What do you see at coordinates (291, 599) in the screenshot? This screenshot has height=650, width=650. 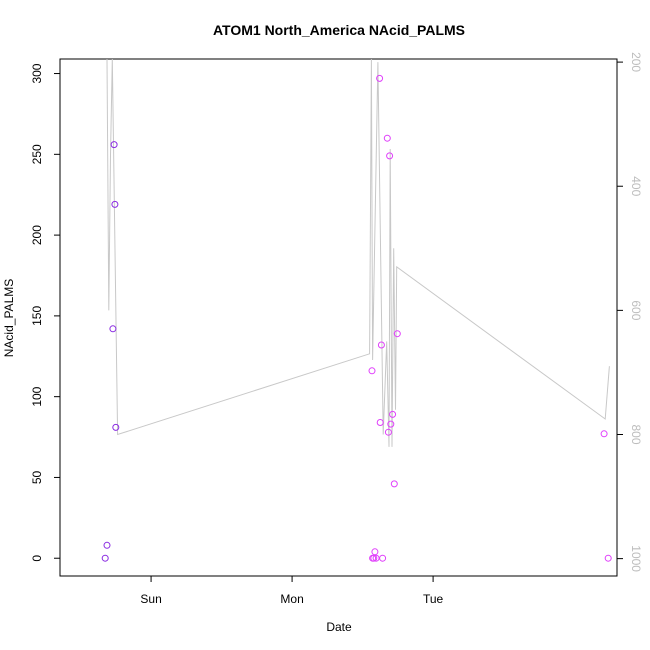 I see `x-tick-label-mon: Mon` at bounding box center [291, 599].